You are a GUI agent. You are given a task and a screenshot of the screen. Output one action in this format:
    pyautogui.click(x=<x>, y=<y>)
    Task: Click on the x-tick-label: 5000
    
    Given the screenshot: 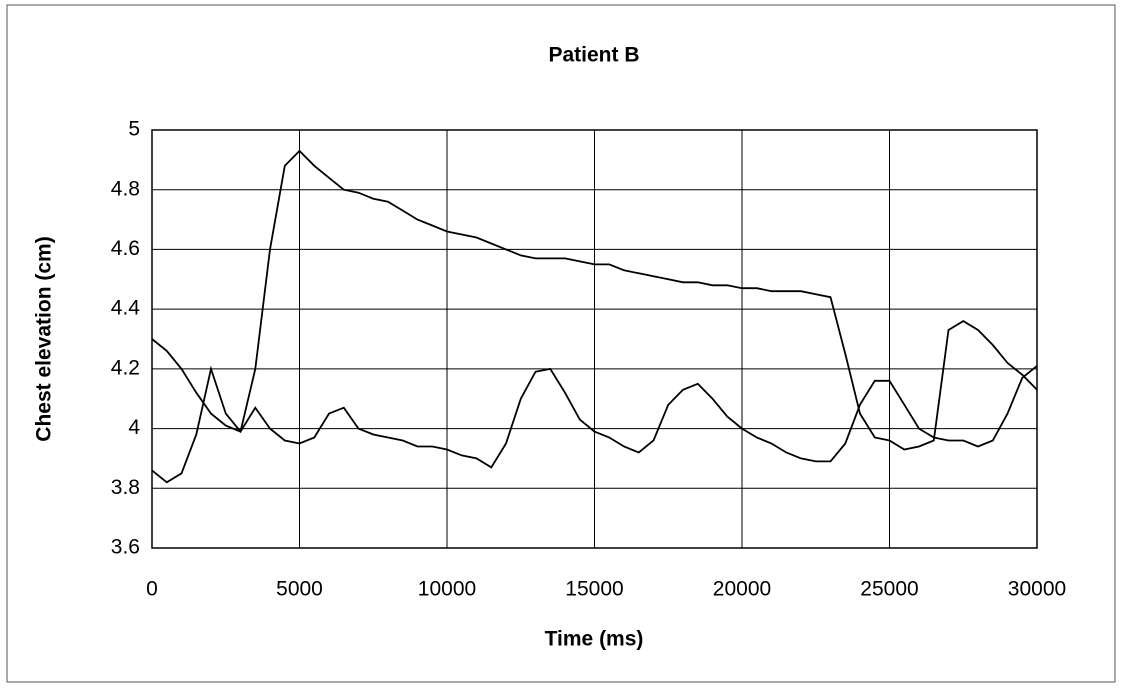 What is the action you would take?
    pyautogui.click(x=299, y=589)
    